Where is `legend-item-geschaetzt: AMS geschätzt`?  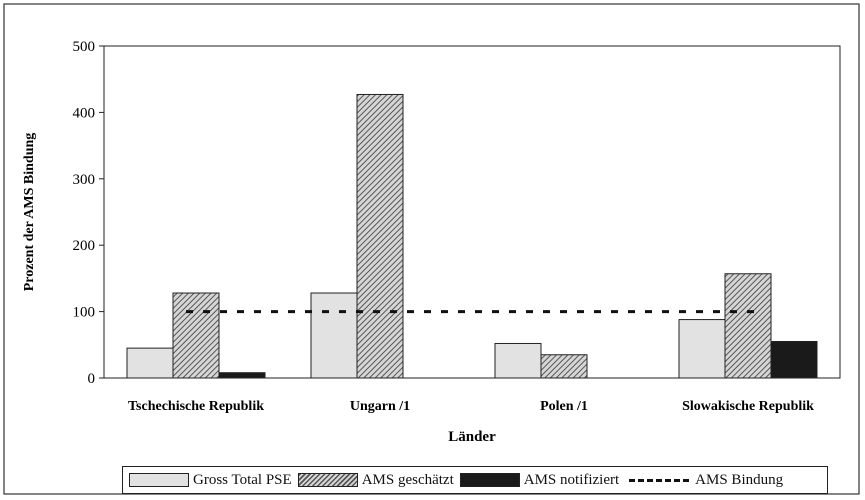
legend-item-geschaetzt: AMS geschätzt is located at coordinates (375, 480).